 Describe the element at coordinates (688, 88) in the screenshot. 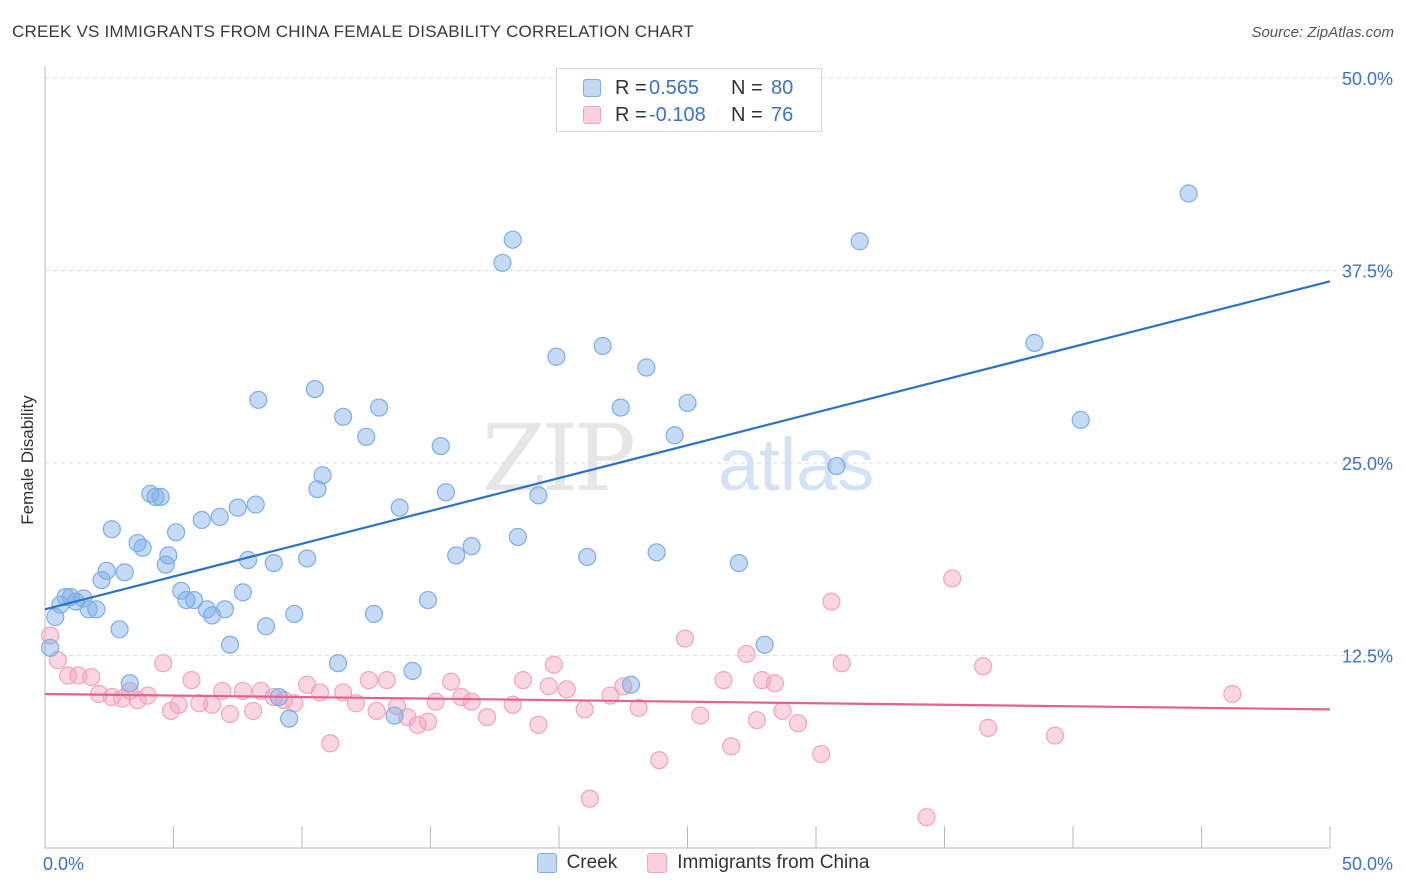

I see `legend-row-creek: R = 0.565 N = 80` at that location.